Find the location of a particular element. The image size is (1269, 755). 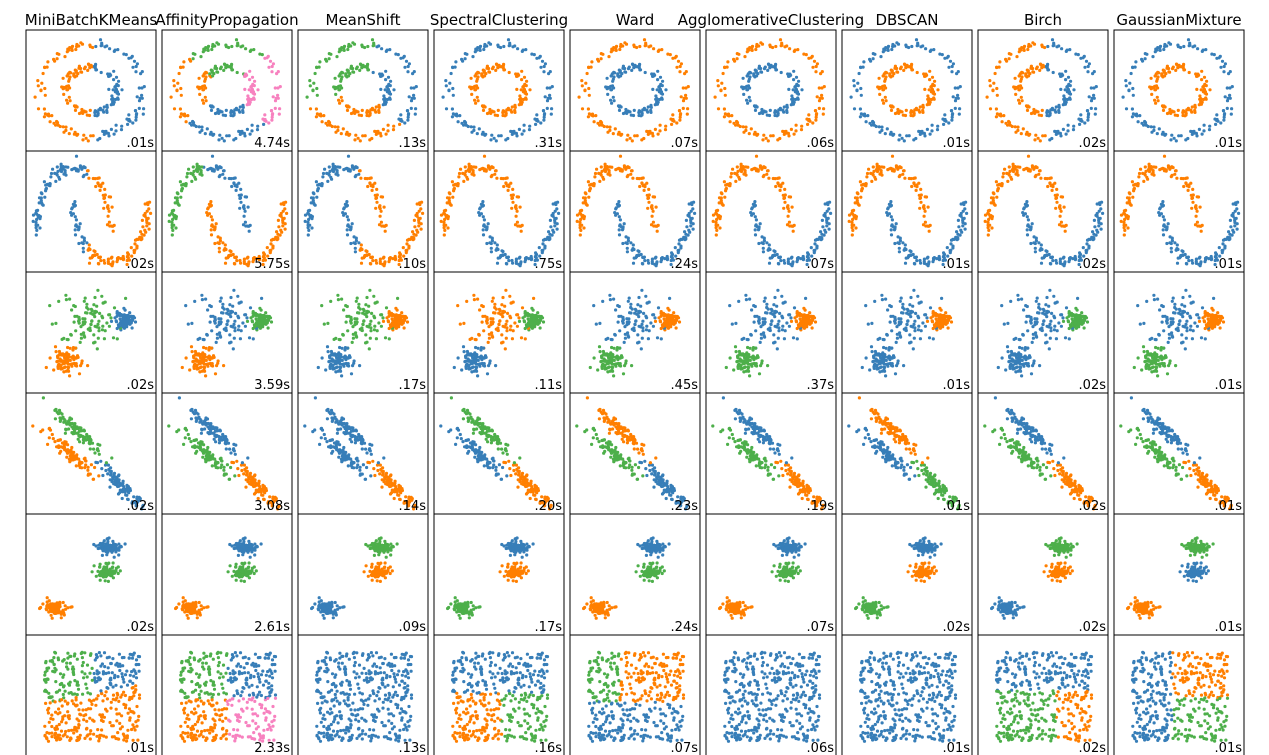

time-label: .75s is located at coordinates (549, 264).